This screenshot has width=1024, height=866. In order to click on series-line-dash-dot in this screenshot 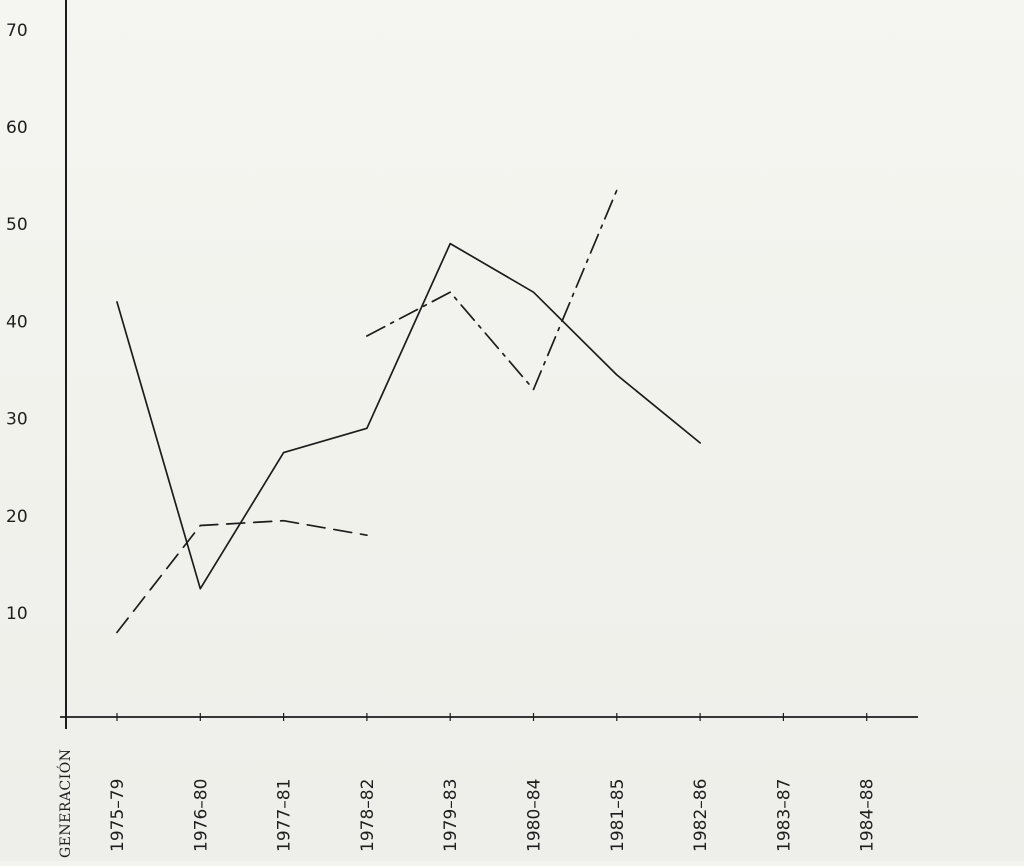, I will do `click(492, 290)`.